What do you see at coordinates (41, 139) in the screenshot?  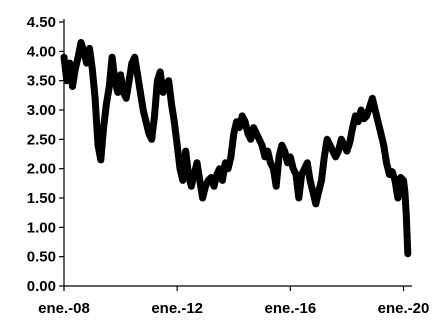 I see `y-tick-label: 2.50` at bounding box center [41, 139].